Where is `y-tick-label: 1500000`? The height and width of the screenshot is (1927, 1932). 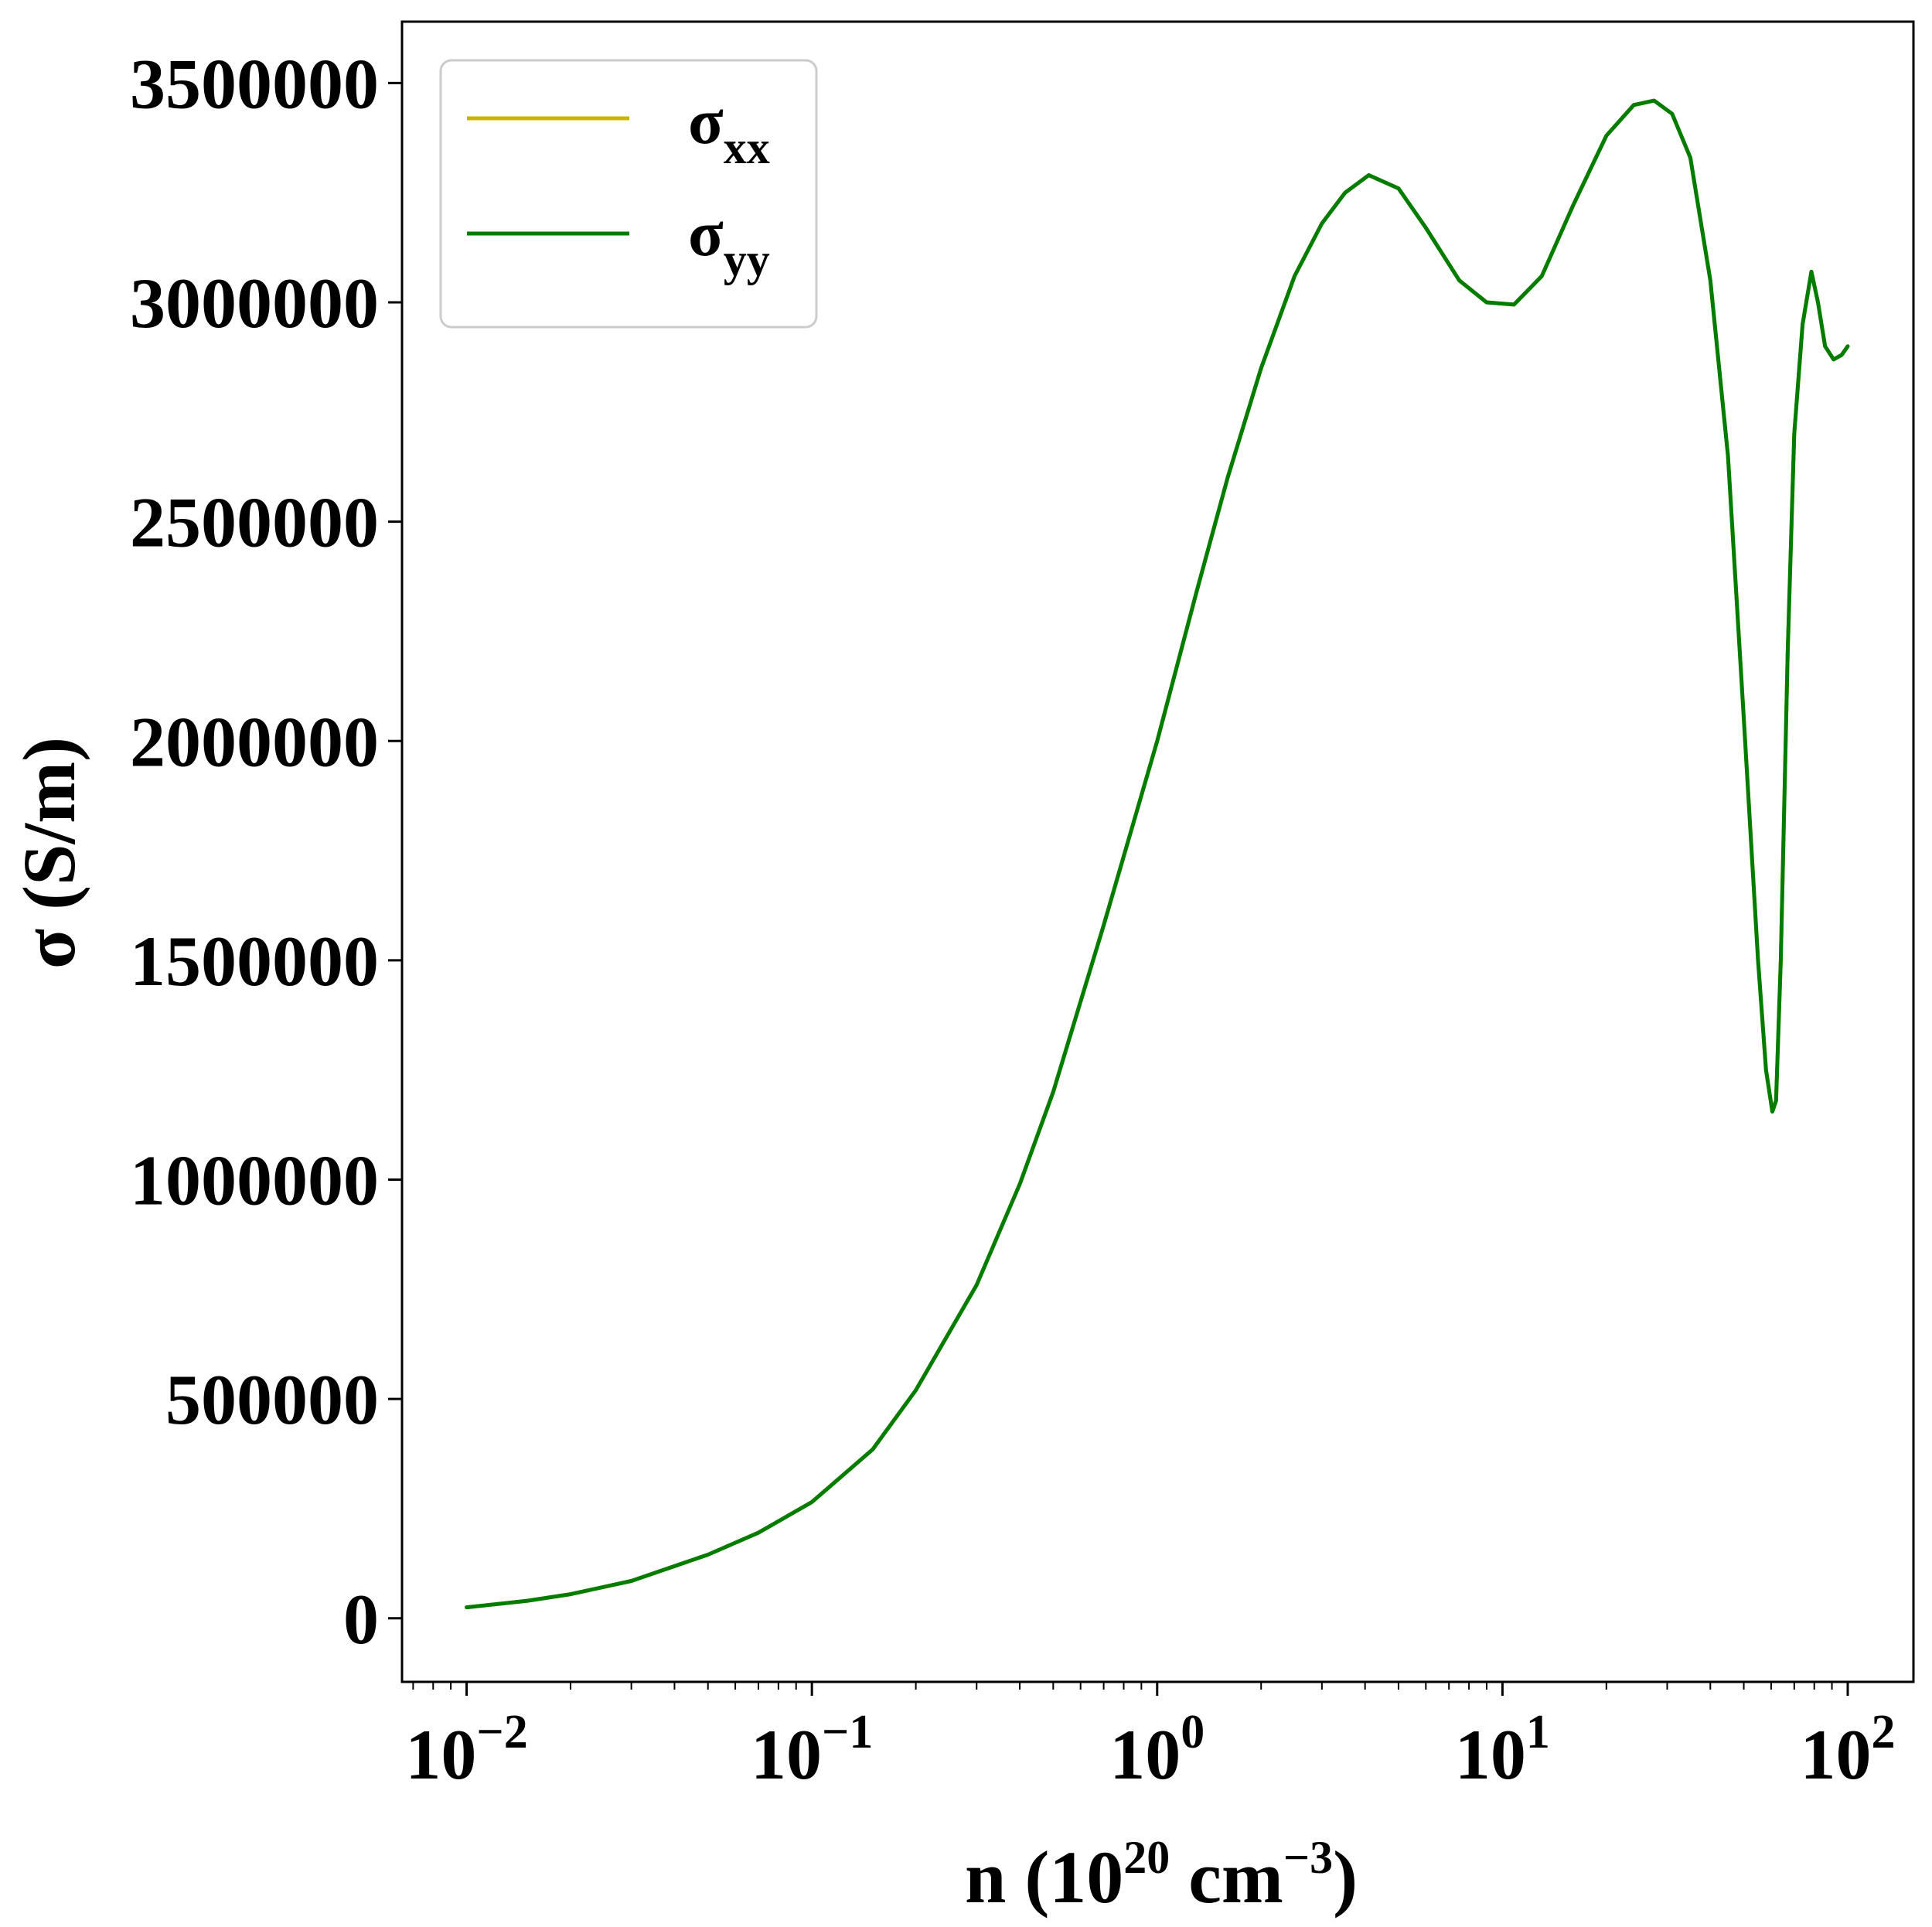 y-tick-label: 1500000 is located at coordinates (254, 961).